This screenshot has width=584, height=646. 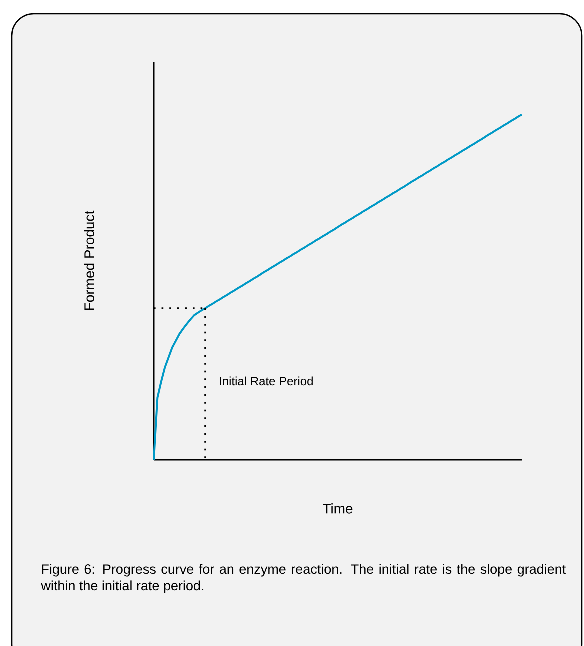 I want to click on caption: Figure 6: Progress curve for an enzyme reaction. The initial rate is the slope gradient within the initial rate period., so click(x=303, y=579).